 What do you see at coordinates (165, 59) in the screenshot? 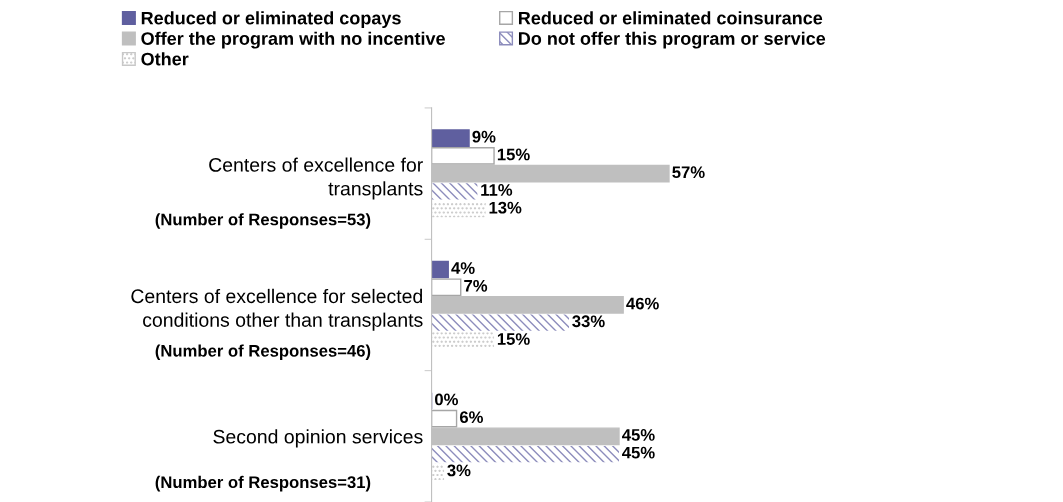
I see `legend-label: Other` at bounding box center [165, 59].